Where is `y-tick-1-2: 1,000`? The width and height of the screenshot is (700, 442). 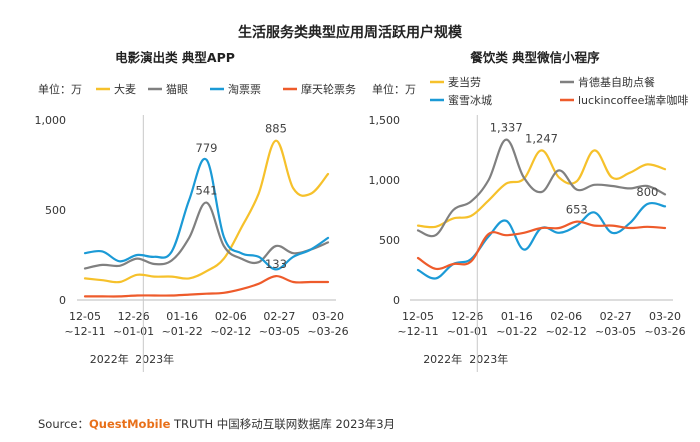 y-tick-1-2: 1,000 is located at coordinates (385, 180).